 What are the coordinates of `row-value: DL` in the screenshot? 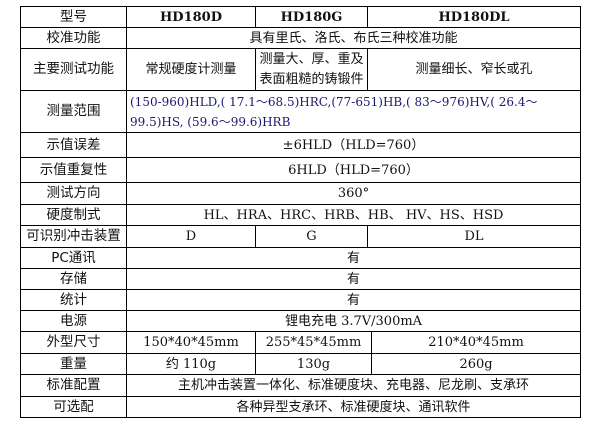 It's located at (474, 236).